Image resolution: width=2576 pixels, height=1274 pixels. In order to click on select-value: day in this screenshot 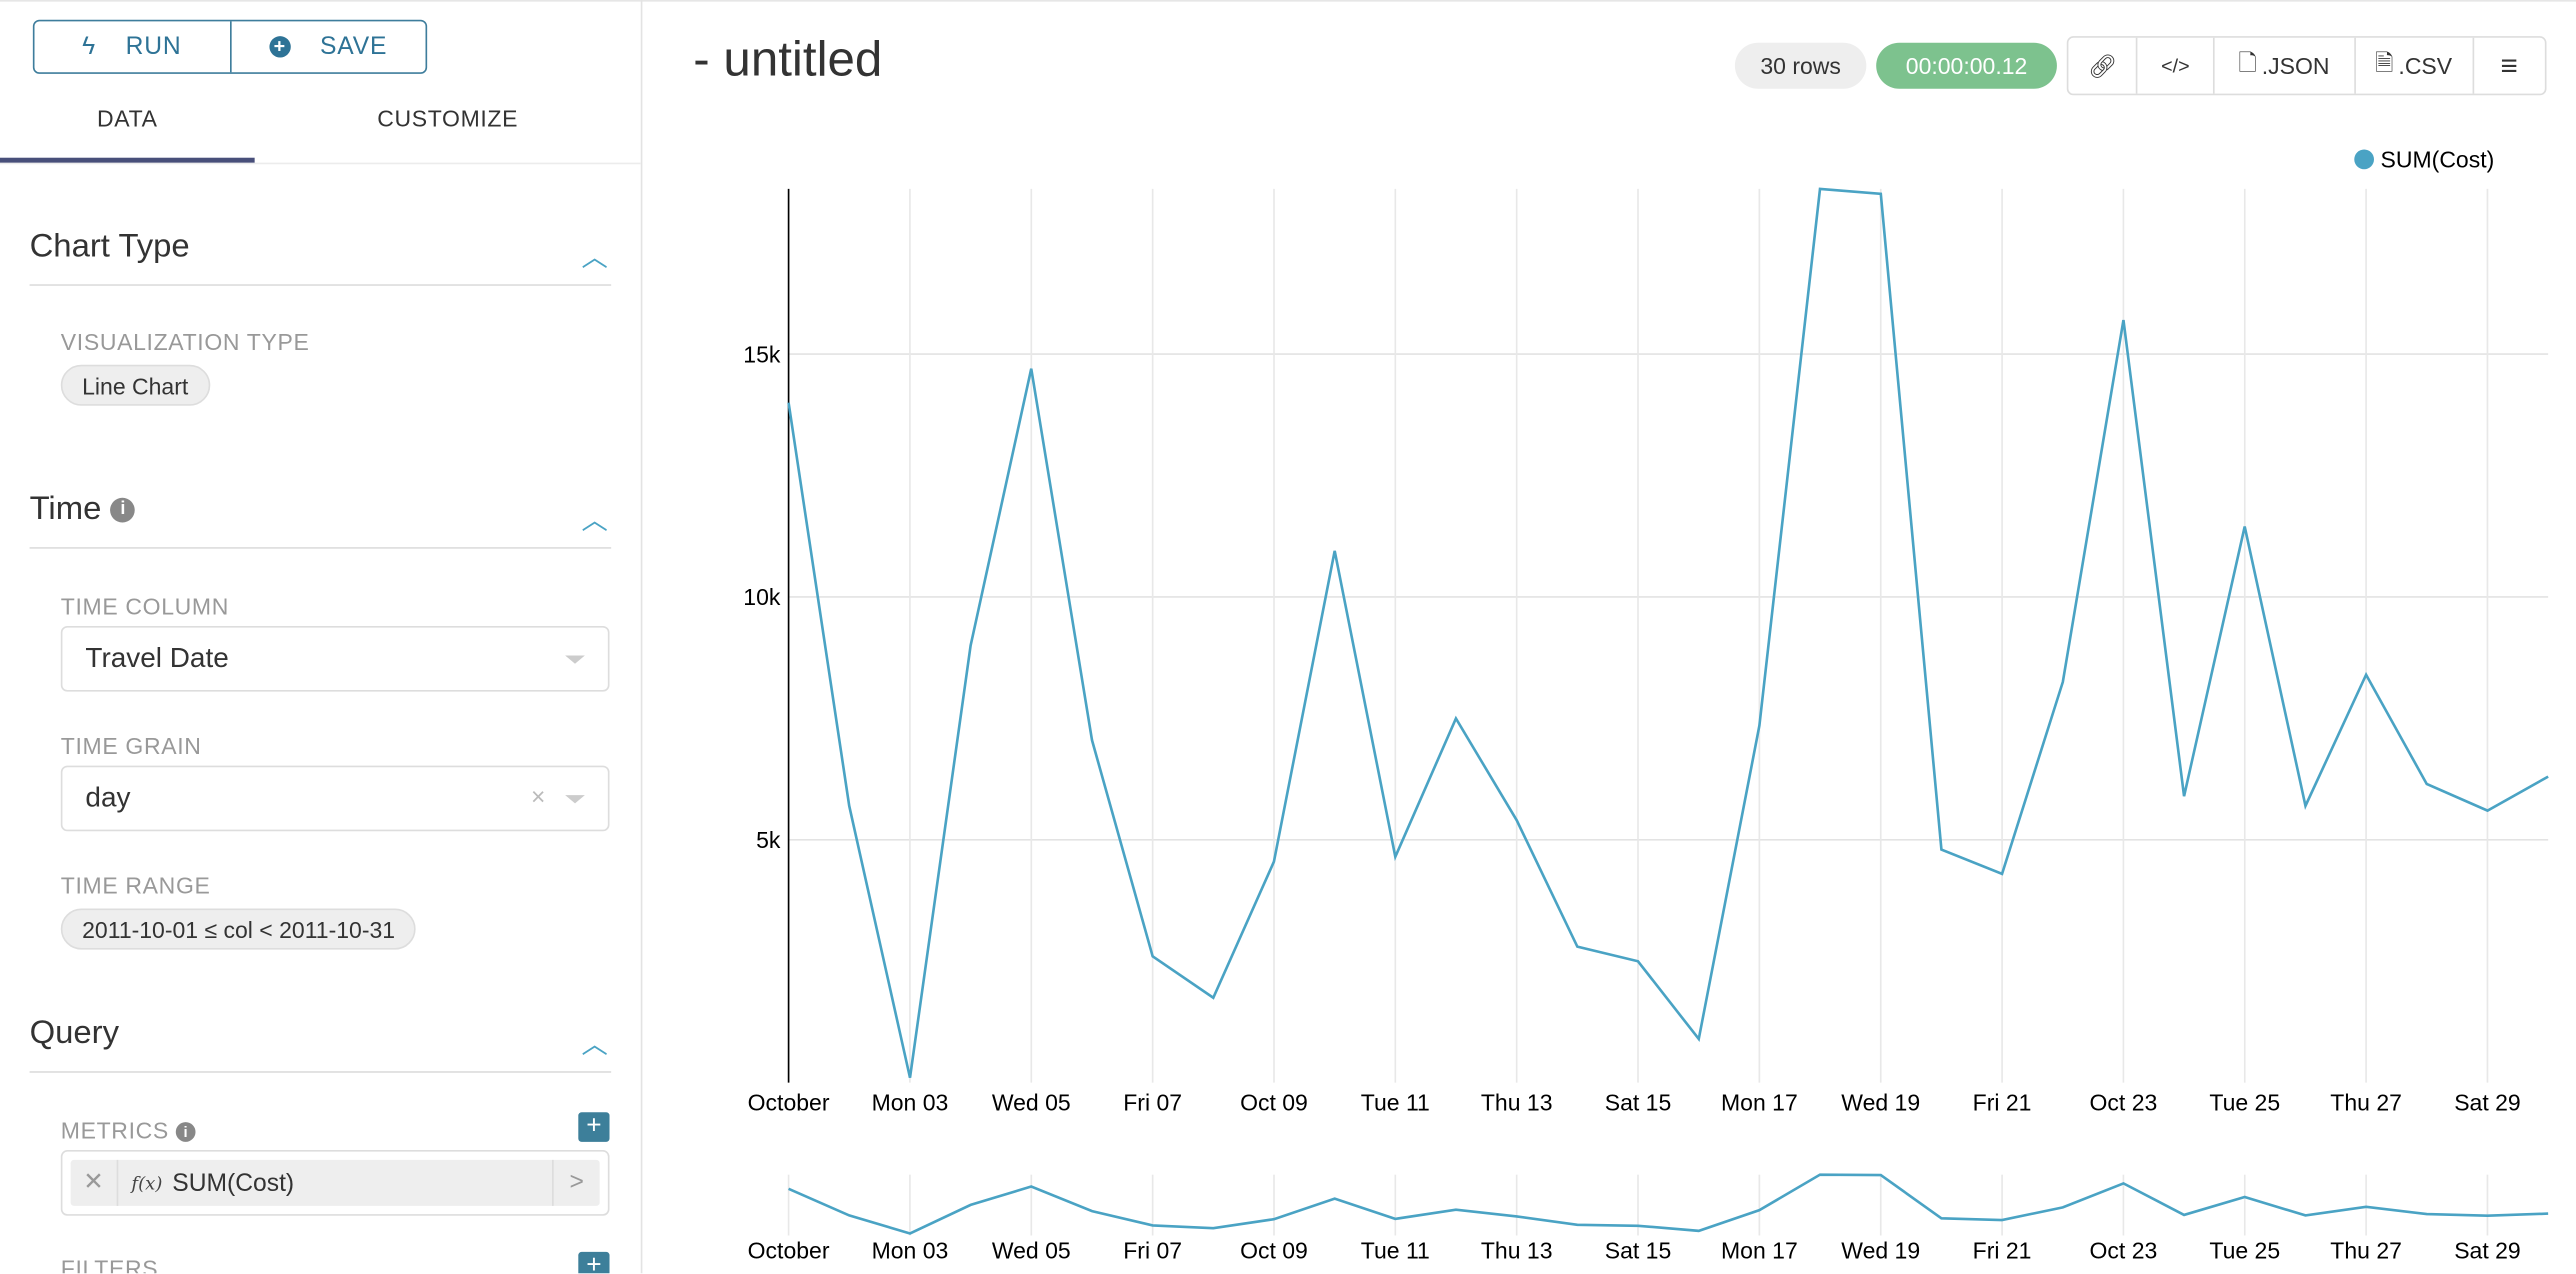, I will do `click(108, 798)`.